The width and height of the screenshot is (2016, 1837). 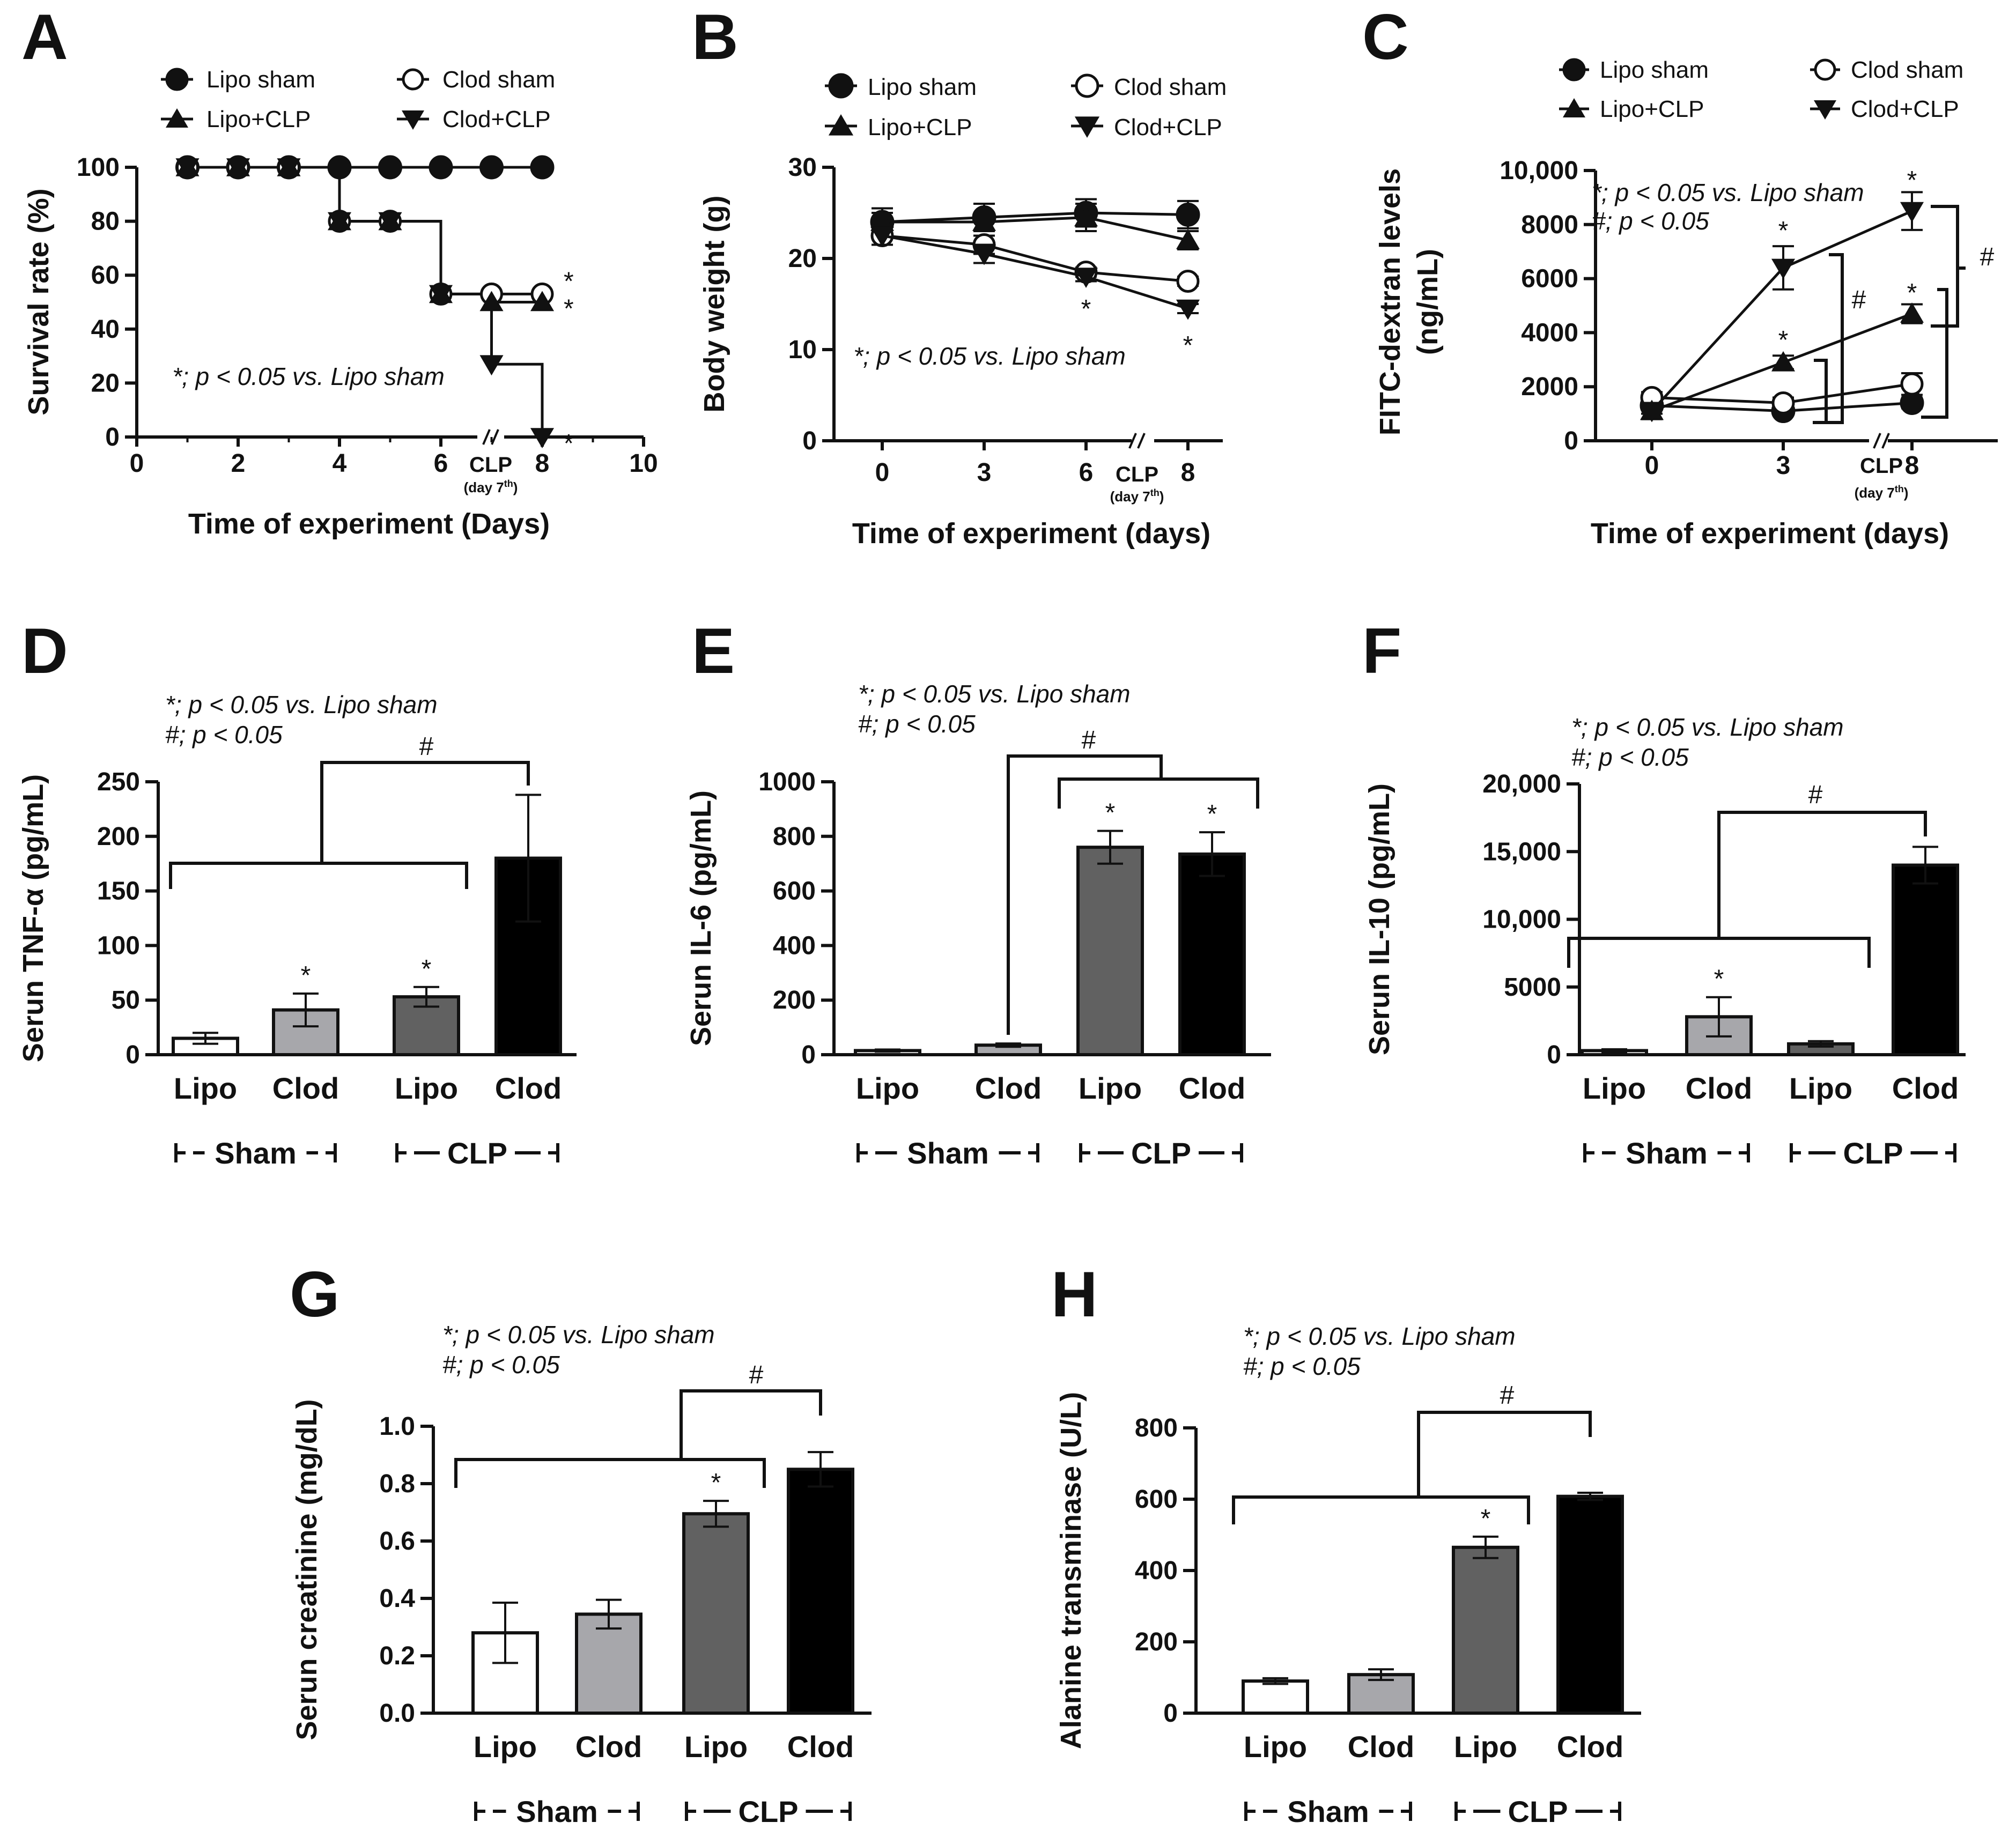 What do you see at coordinates (397, 1599) in the screenshot?
I see `y-tick-label: 0.4` at bounding box center [397, 1599].